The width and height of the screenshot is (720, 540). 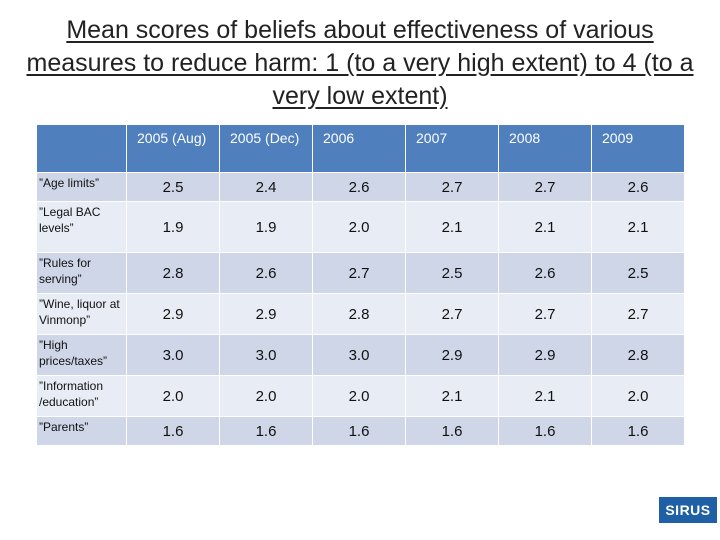 What do you see at coordinates (545, 148) in the screenshot?
I see `header-cell-2008: 2008` at bounding box center [545, 148].